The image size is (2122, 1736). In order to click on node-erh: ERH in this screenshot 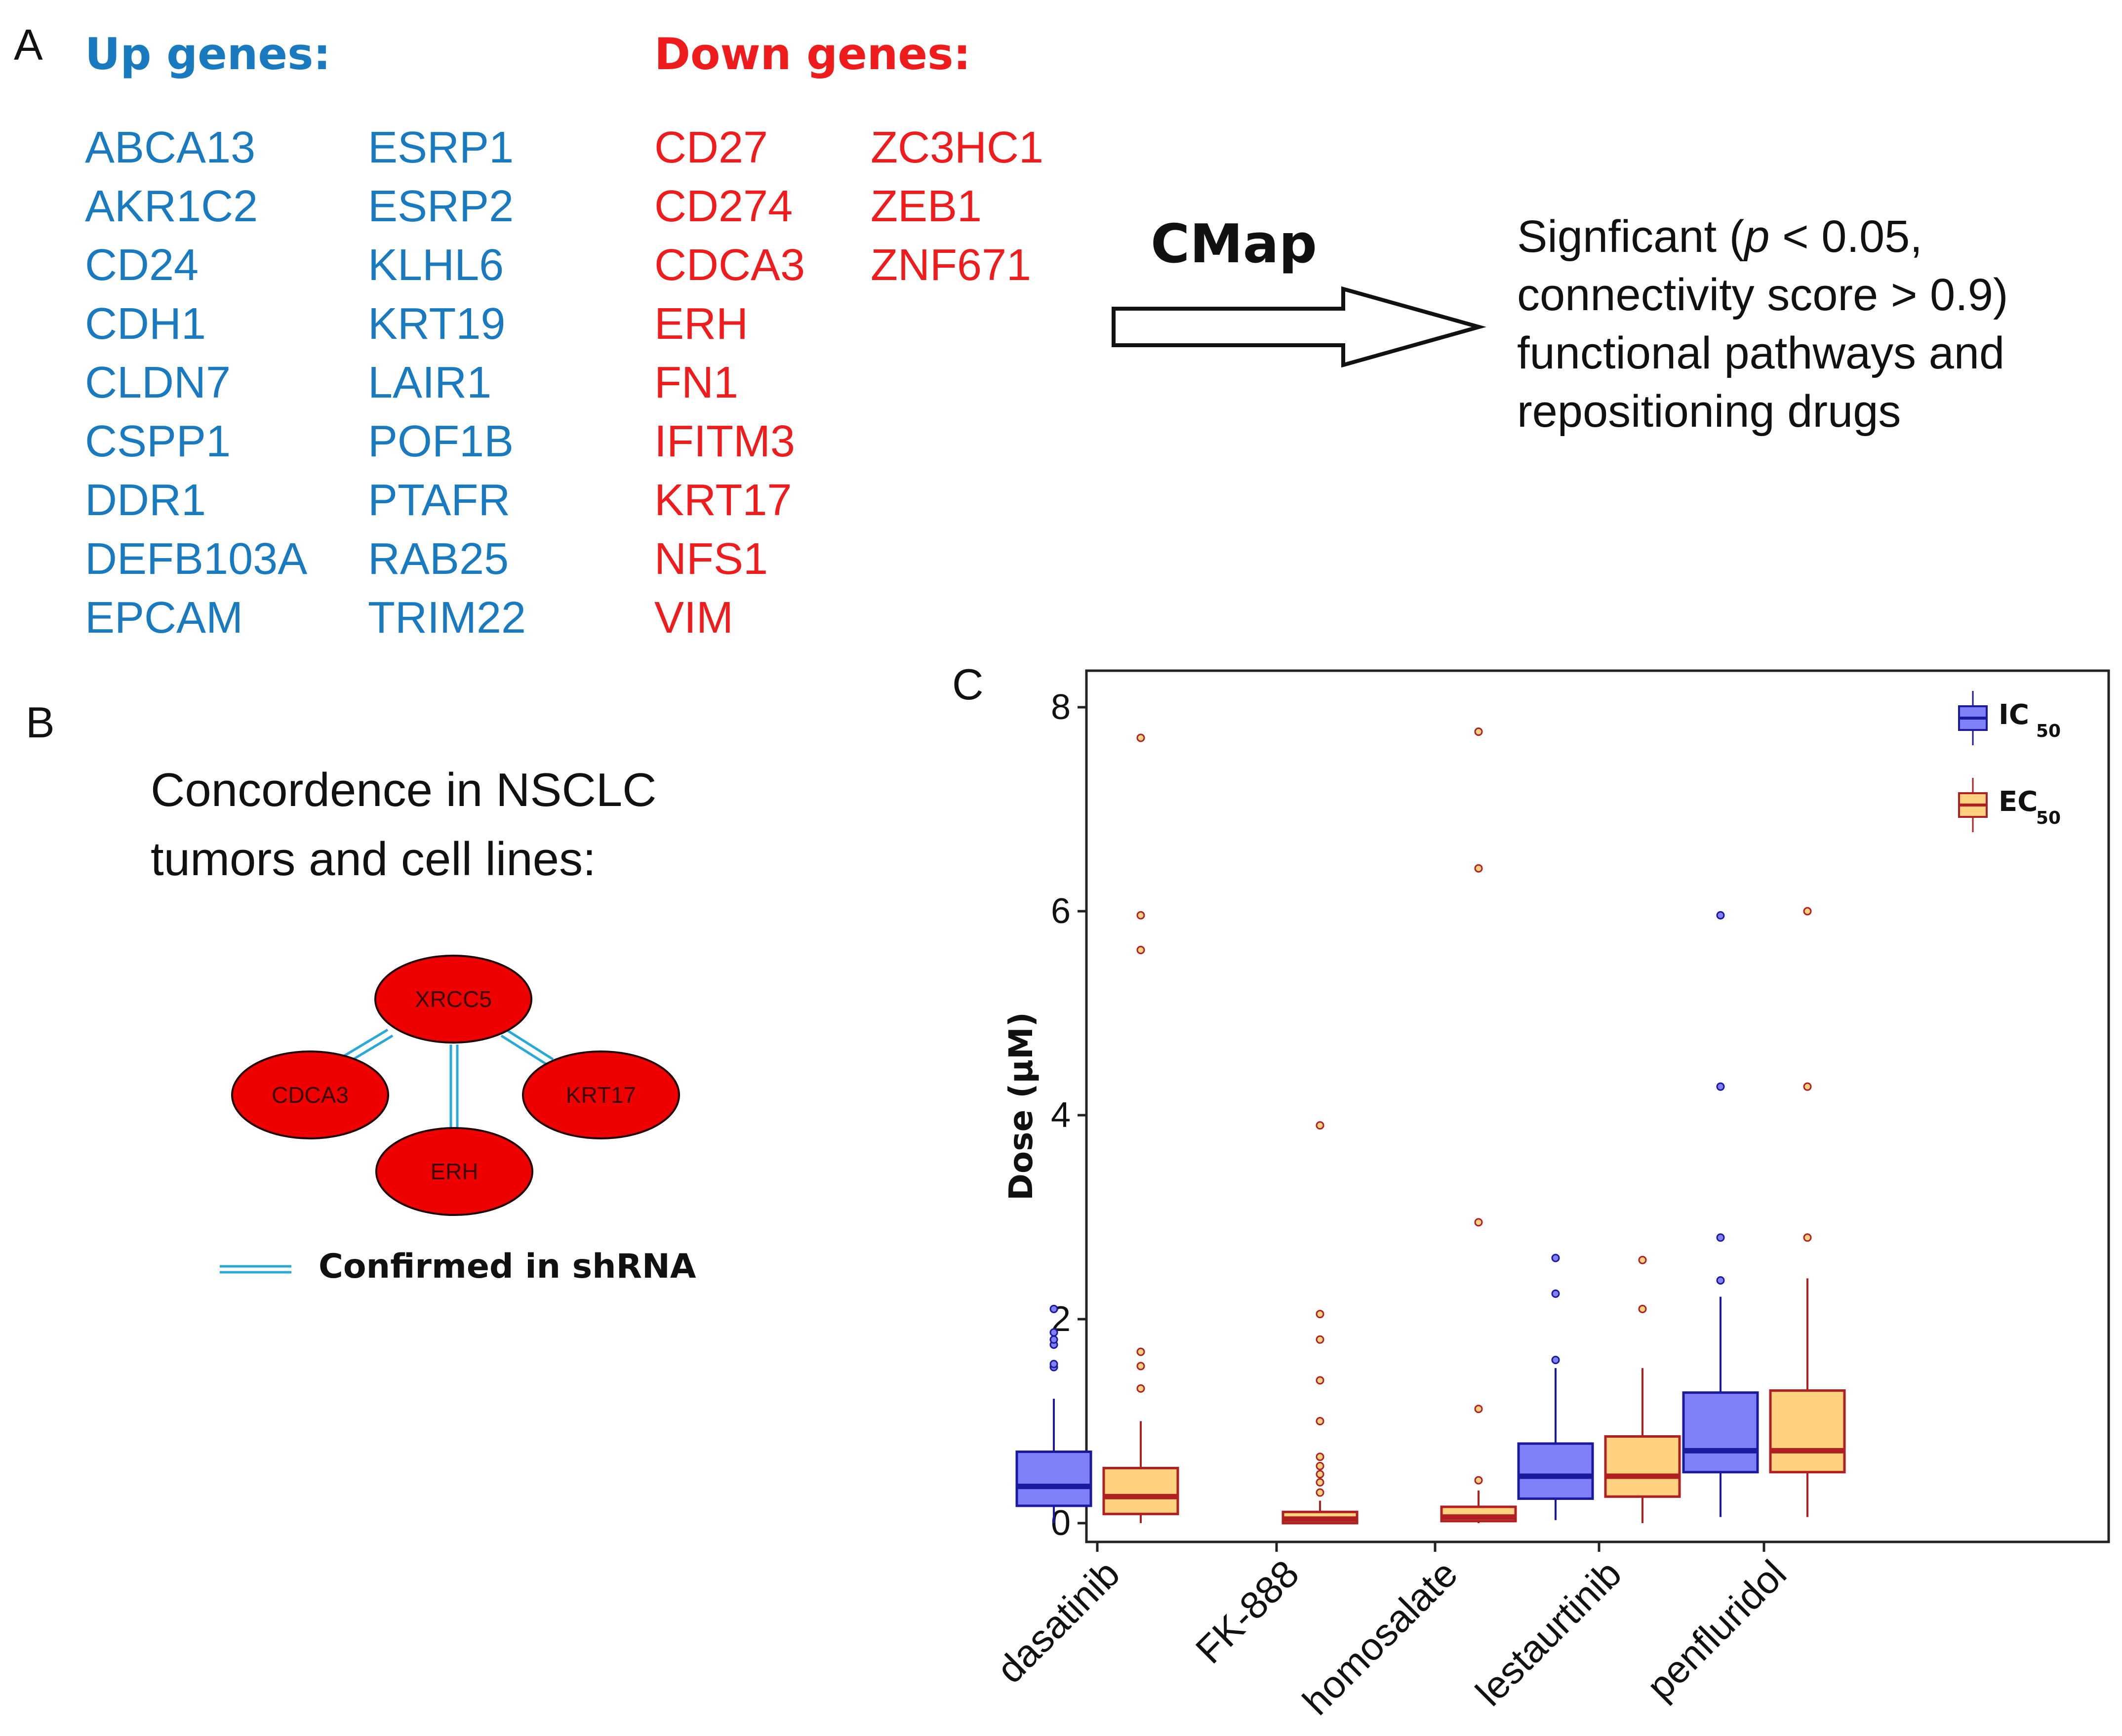, I will do `click(454, 1171)`.